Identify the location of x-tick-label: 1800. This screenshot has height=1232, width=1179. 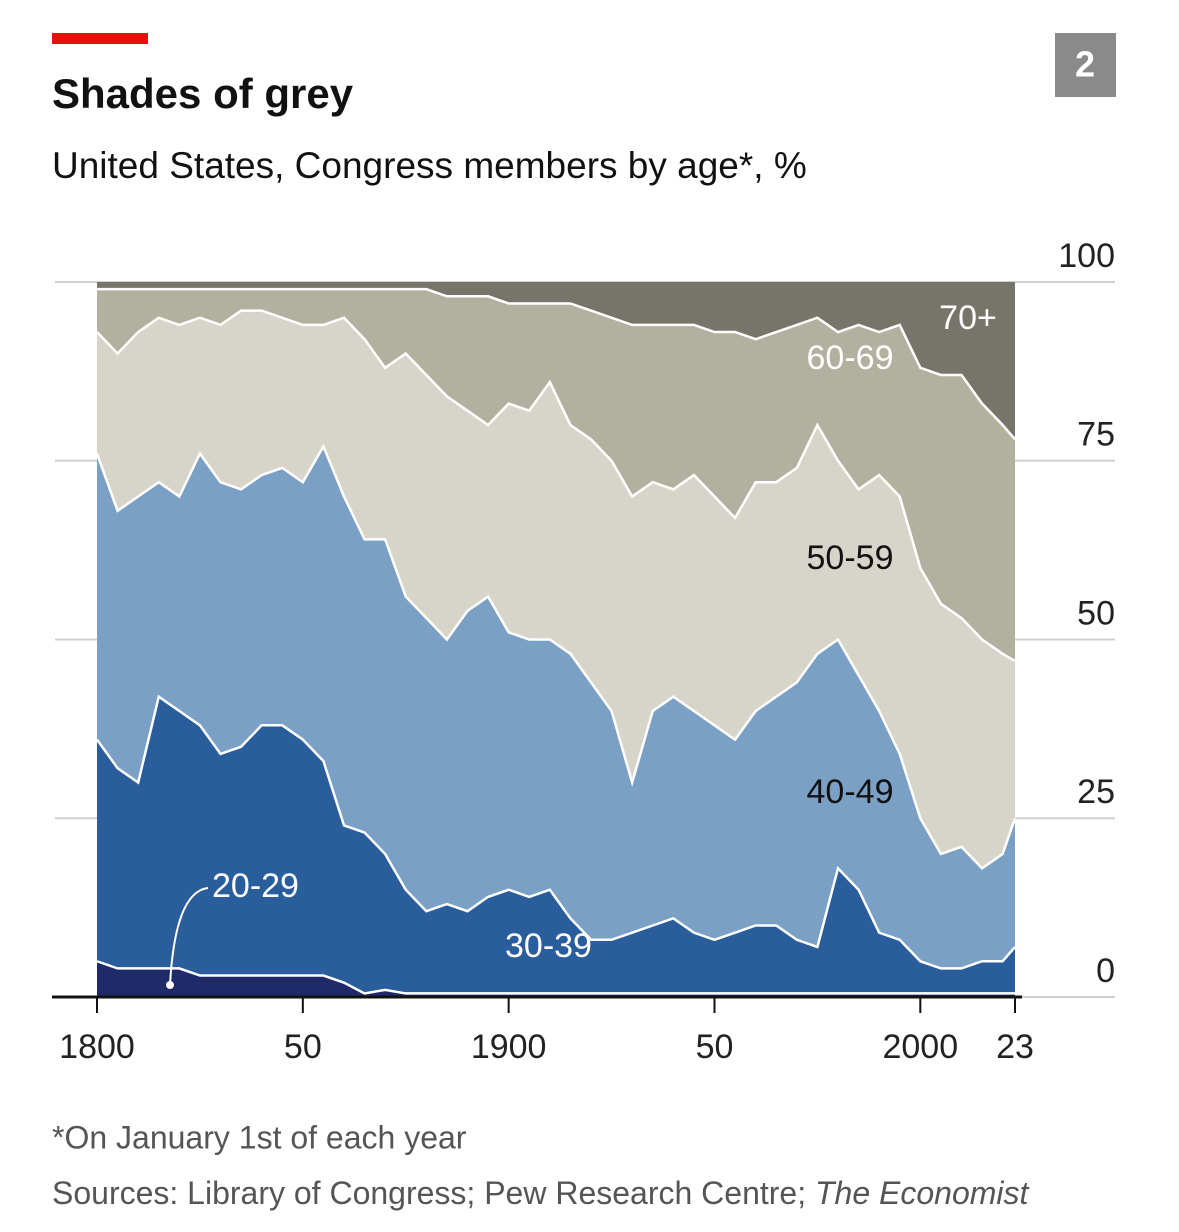
(97, 1047).